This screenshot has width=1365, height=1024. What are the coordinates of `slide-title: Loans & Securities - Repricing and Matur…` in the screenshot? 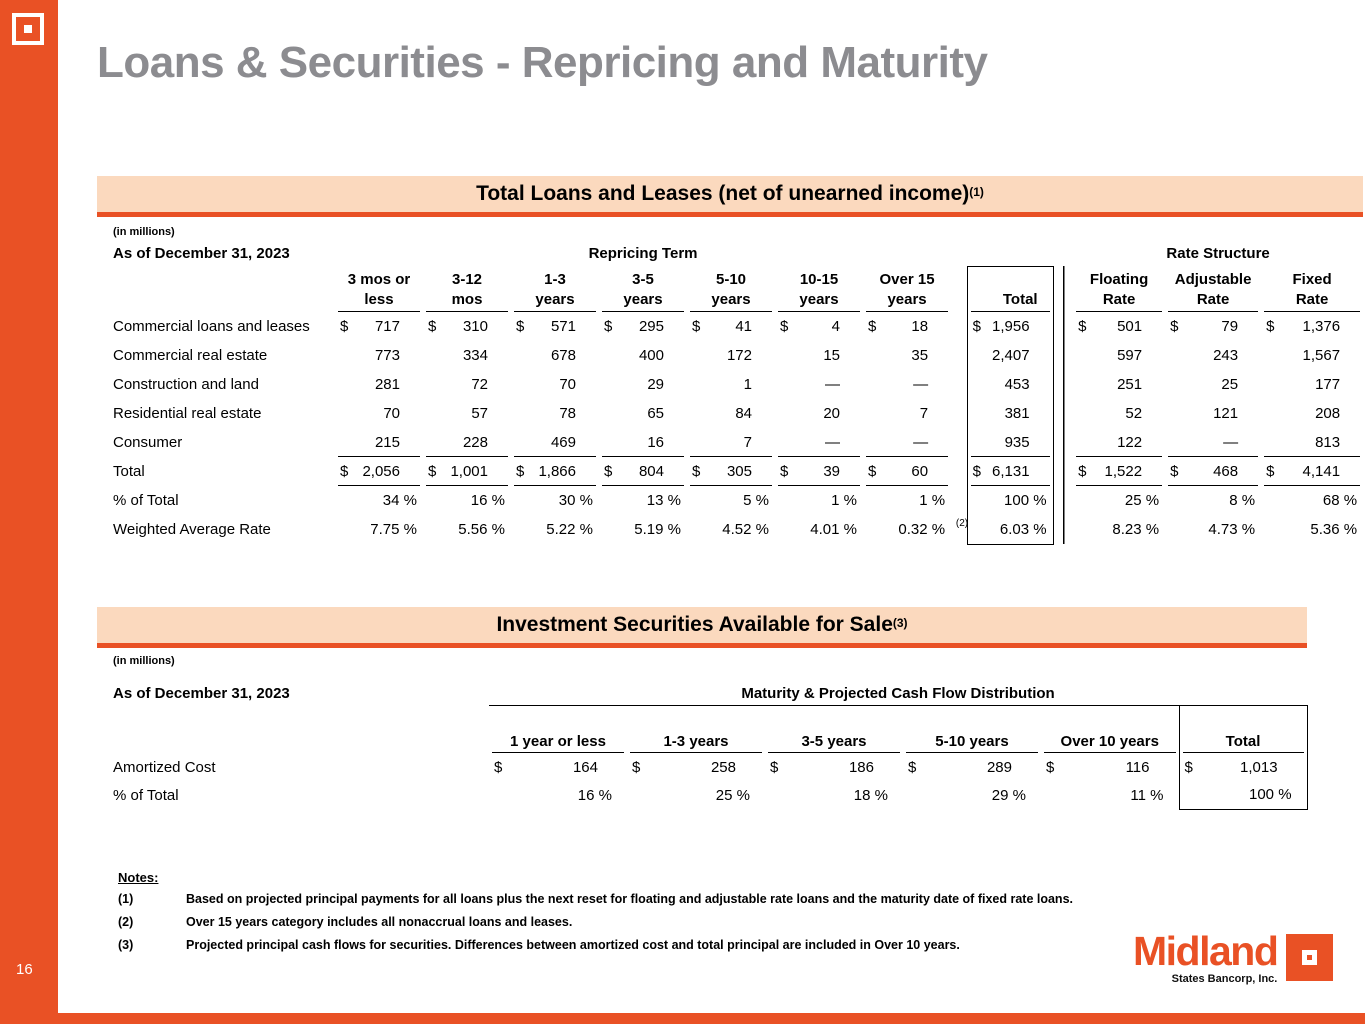 It's located at (542, 62).